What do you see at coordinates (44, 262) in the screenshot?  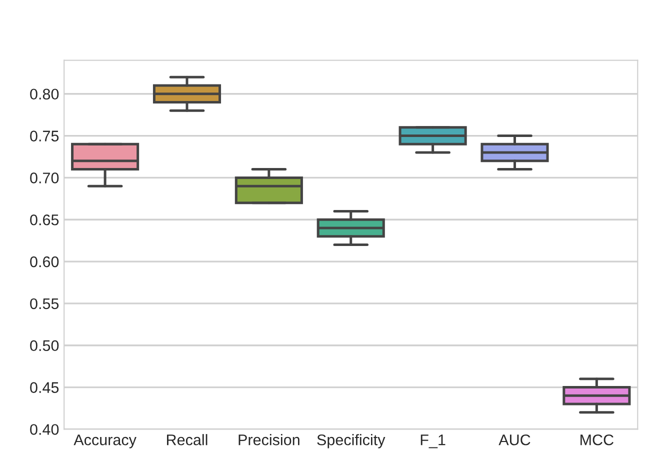 I see `y-tick-label: 0.60` at bounding box center [44, 262].